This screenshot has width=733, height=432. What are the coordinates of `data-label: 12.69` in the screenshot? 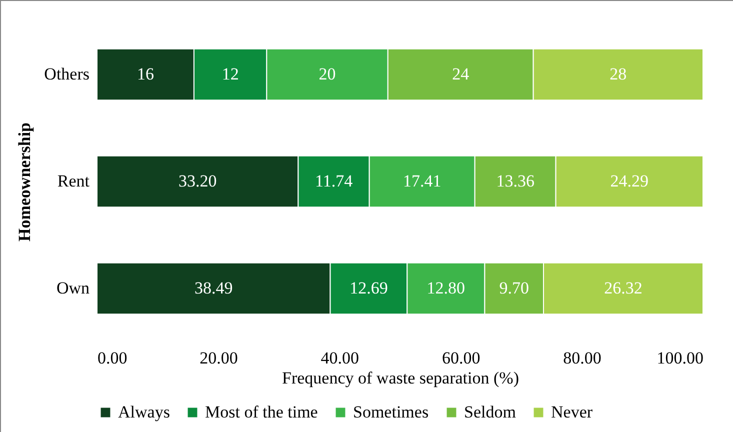 It's located at (369, 288).